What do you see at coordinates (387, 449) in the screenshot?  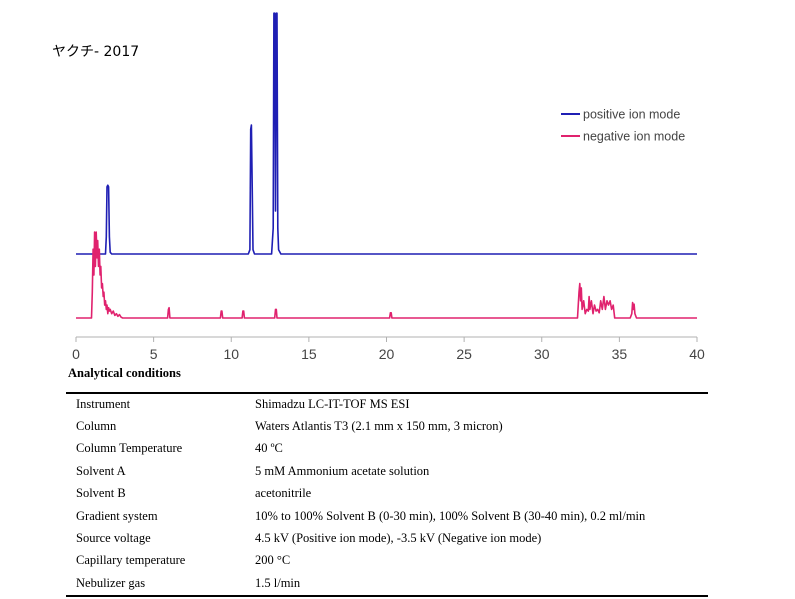 I see `table-row: Column Temperature 40 ºC` at bounding box center [387, 449].